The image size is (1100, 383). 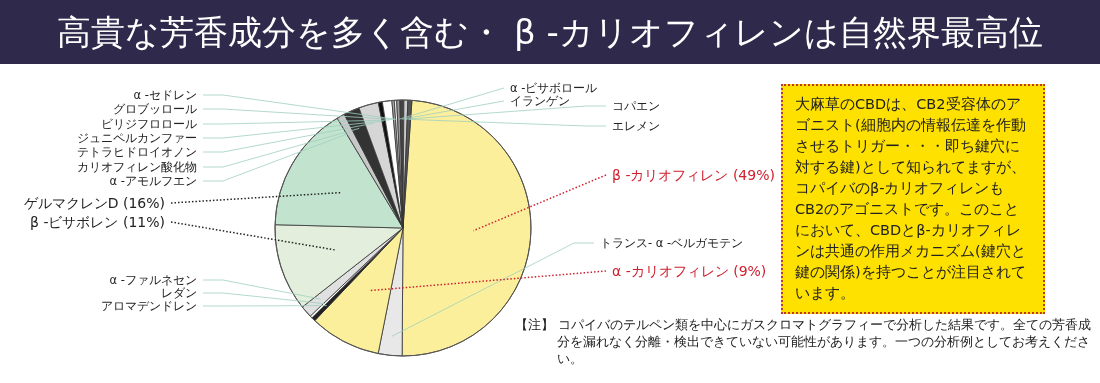 What do you see at coordinates (689, 271) in the screenshot?
I see `slice-label: α -カリオフィレン (9%)` at bounding box center [689, 271].